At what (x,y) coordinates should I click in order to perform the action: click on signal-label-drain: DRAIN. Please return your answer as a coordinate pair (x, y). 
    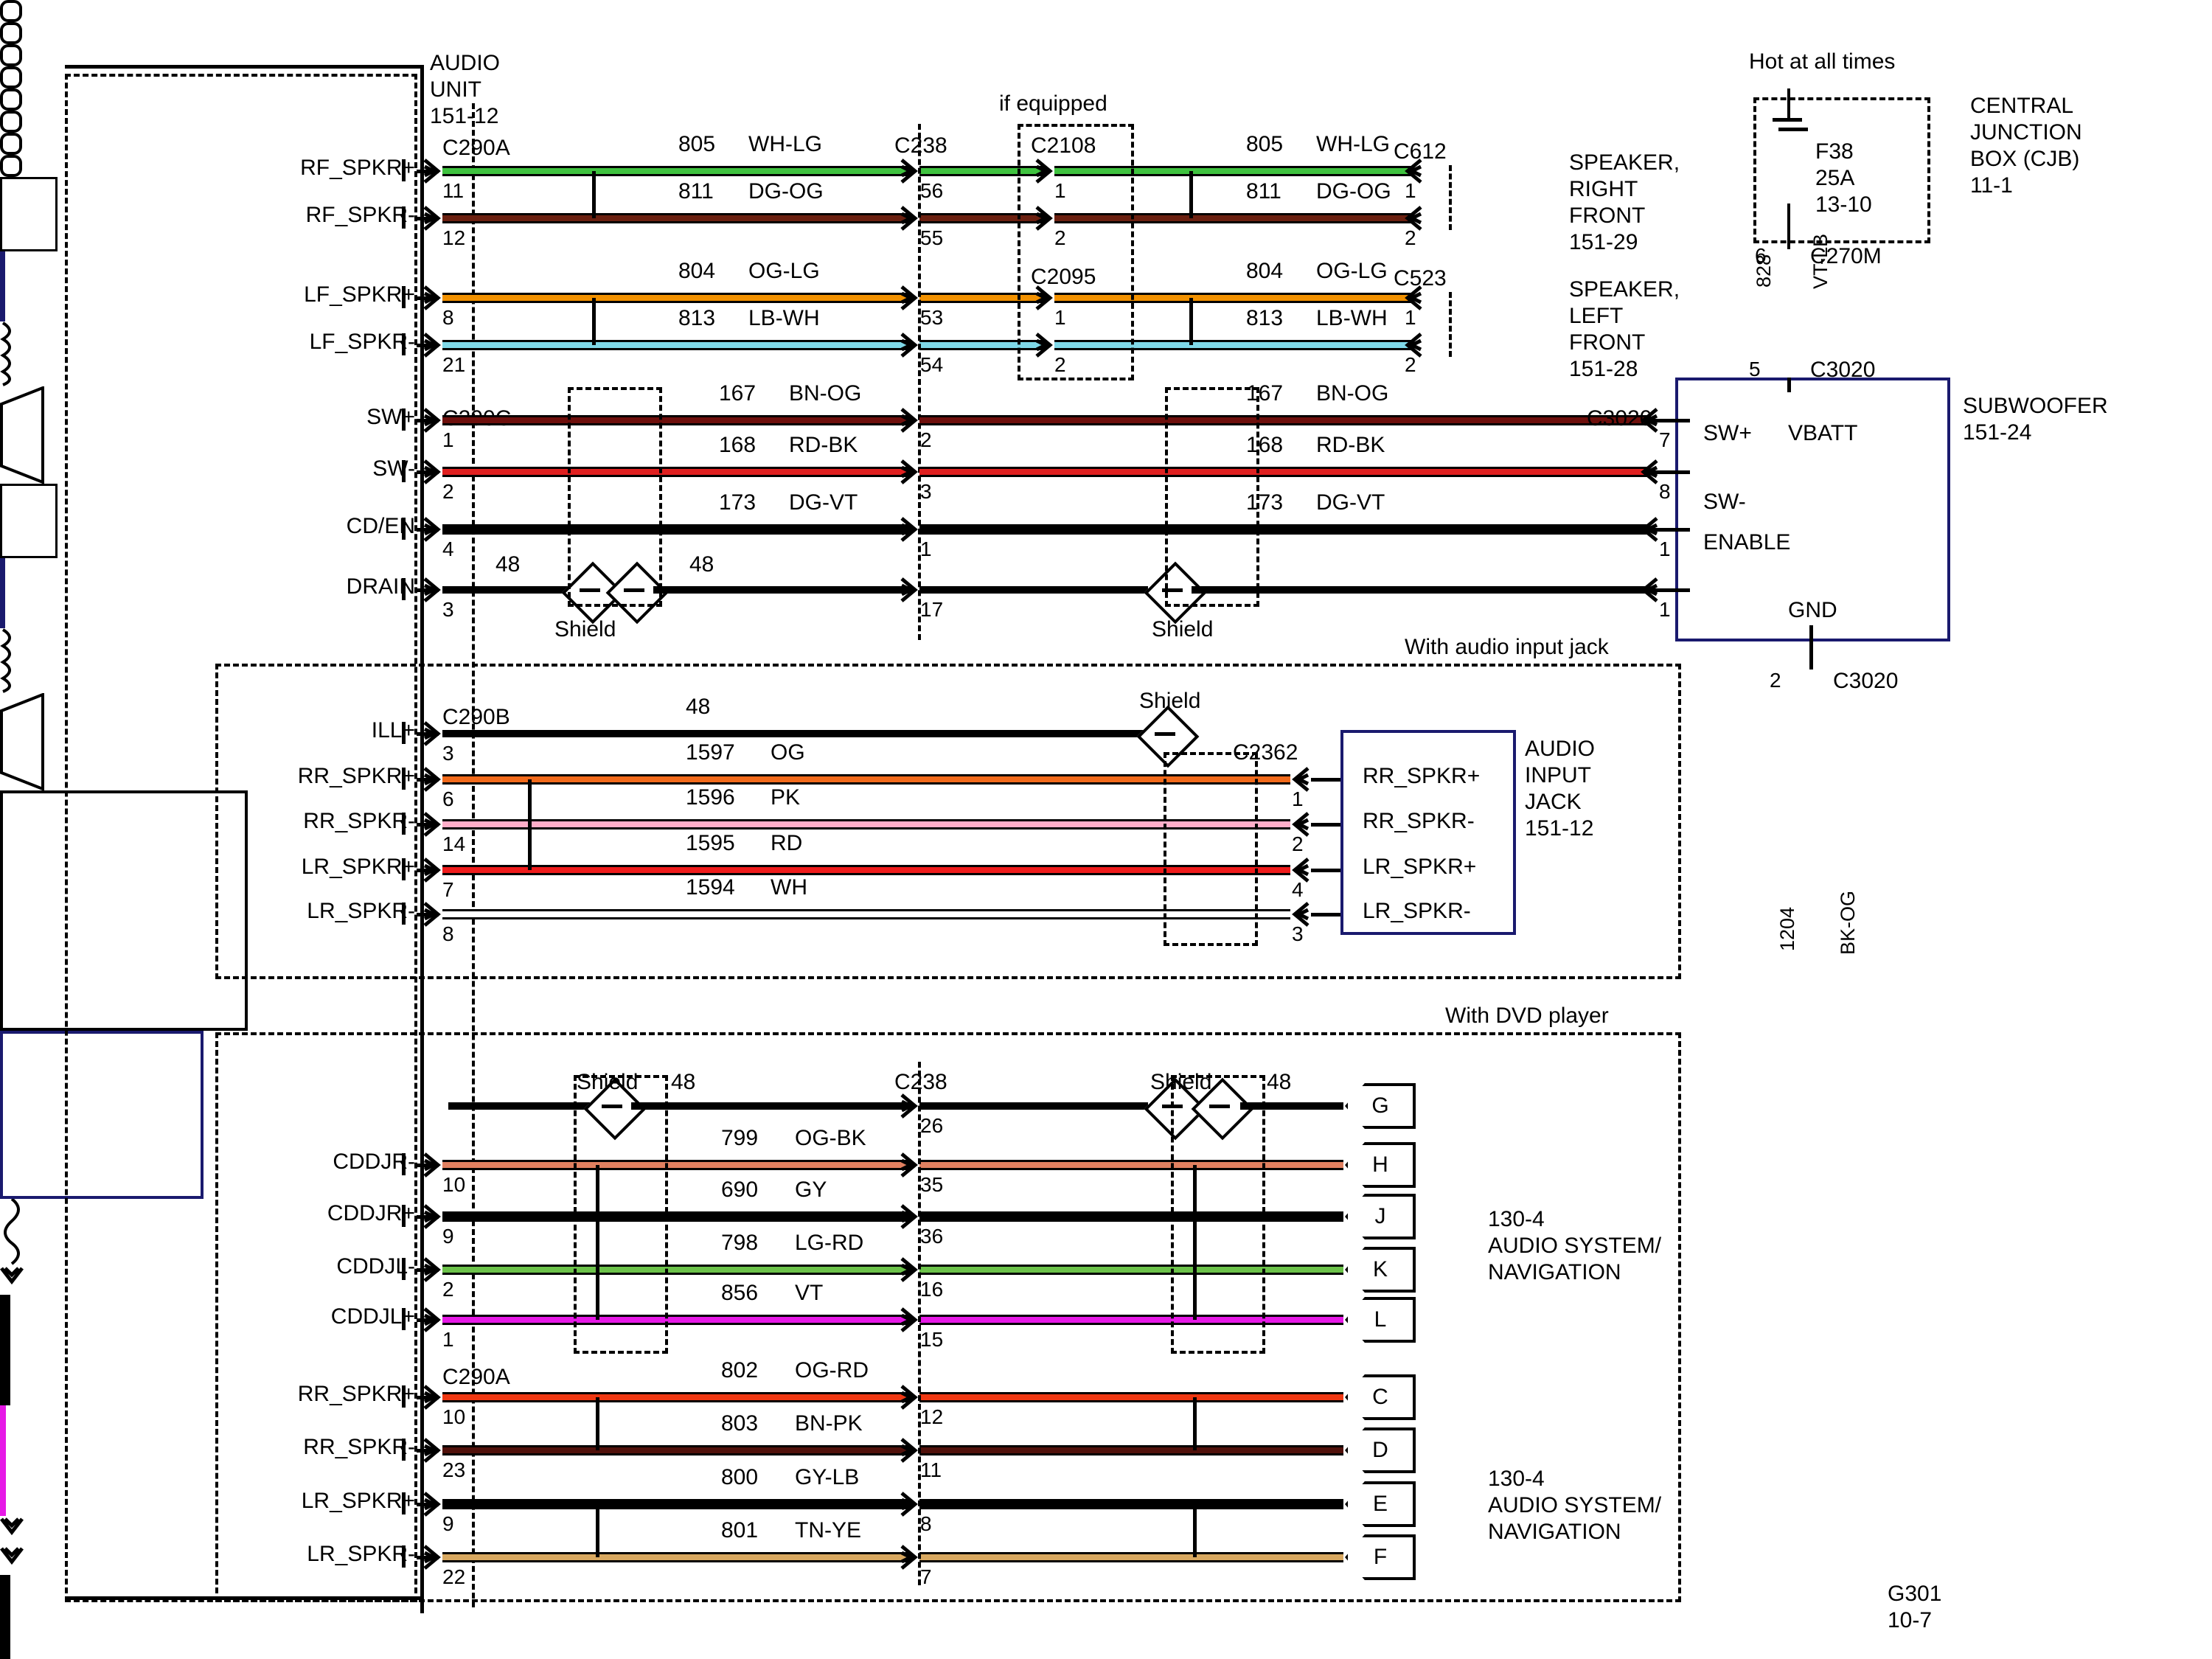
    Looking at the image, I should click on (380, 586).